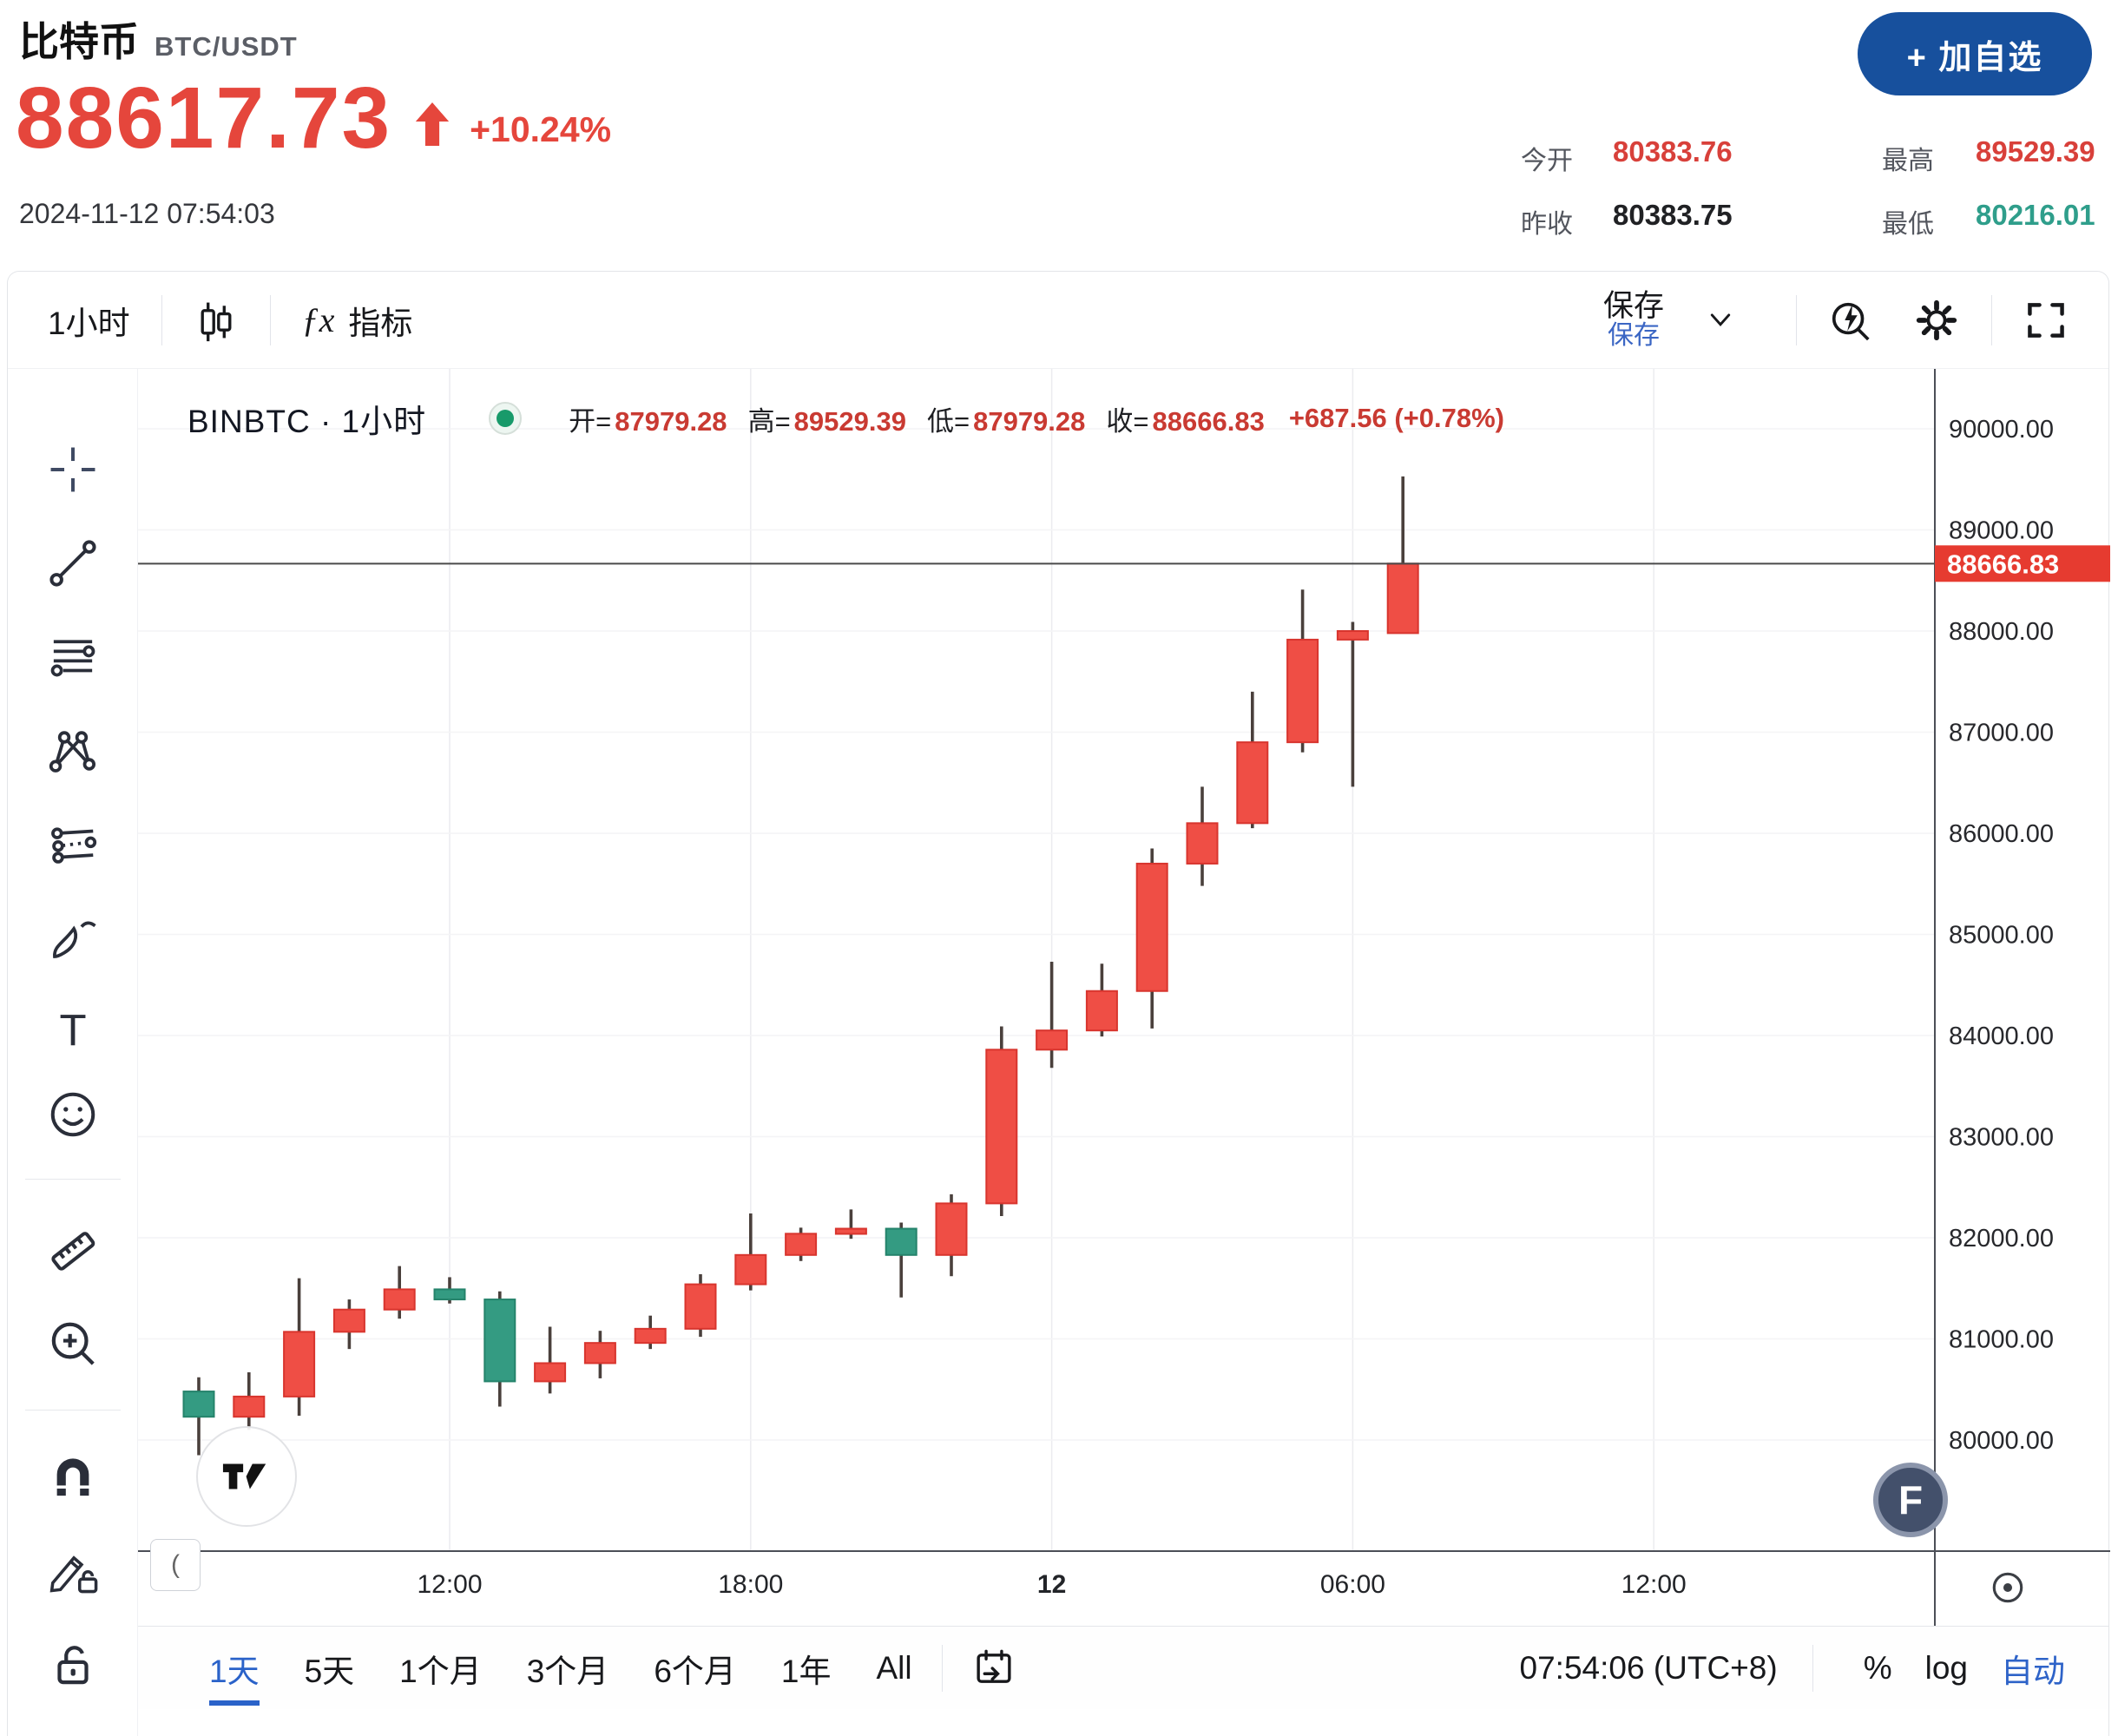 The height and width of the screenshot is (1736, 2118). Describe the element at coordinates (1202, 843) in the screenshot. I see `candle-03:00` at that location.